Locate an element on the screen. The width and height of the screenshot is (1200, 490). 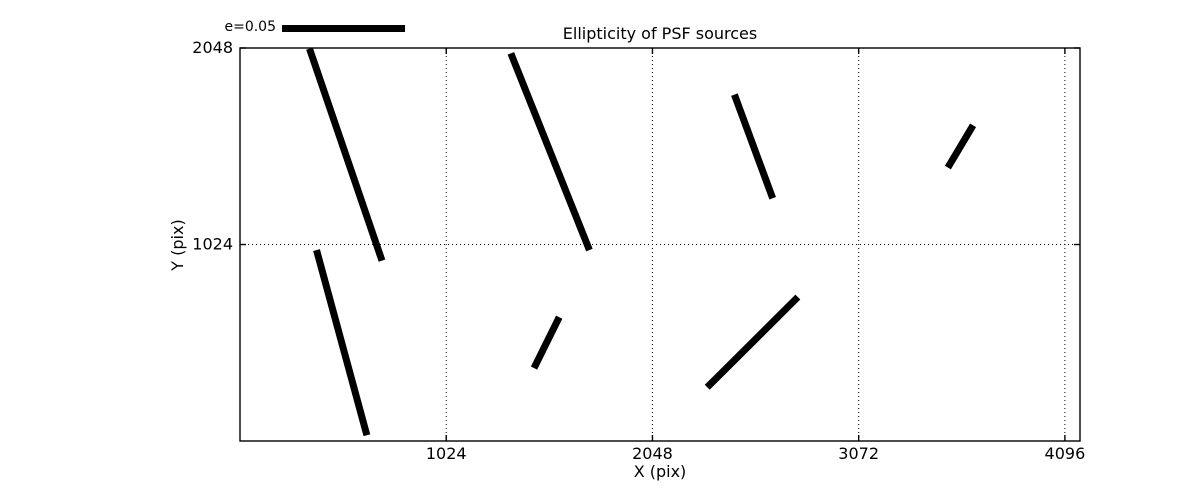
legend-key-bar is located at coordinates (343, 28).